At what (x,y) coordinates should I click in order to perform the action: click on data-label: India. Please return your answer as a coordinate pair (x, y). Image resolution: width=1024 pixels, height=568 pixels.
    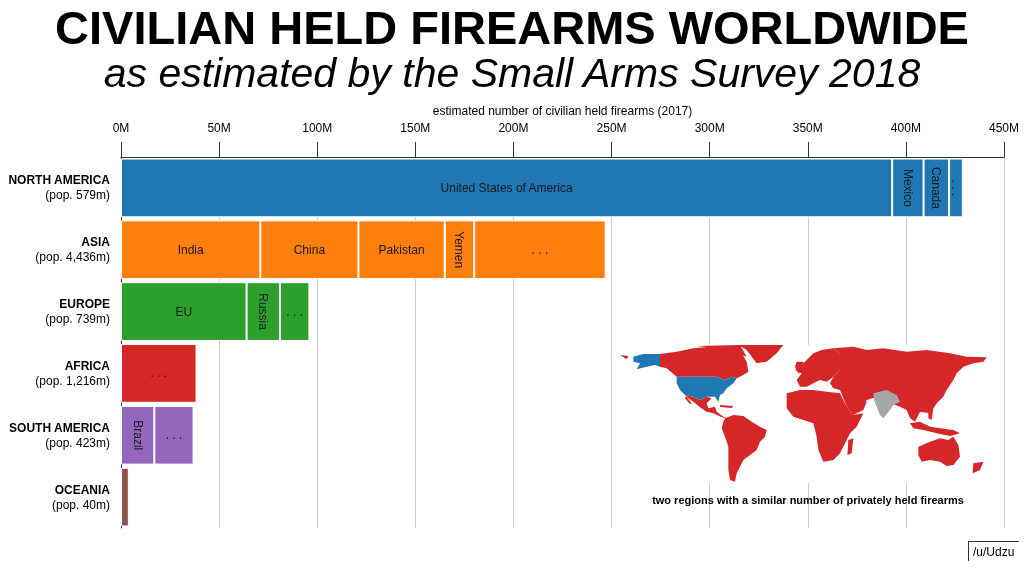
    Looking at the image, I should click on (190, 249).